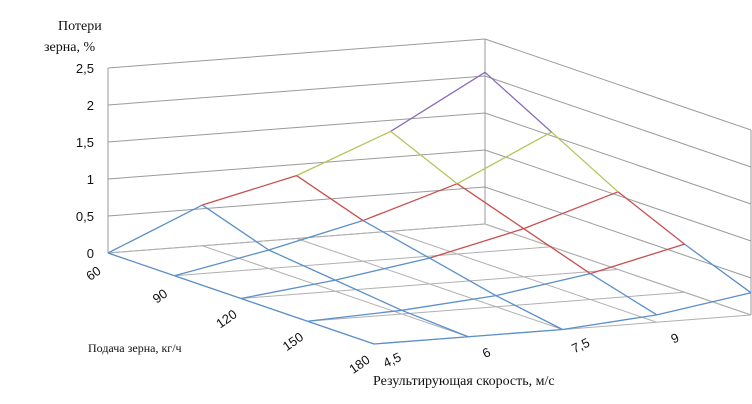 The width and height of the screenshot is (752, 404). I want to click on x-axis-title: Подача зерна, кг/ч, so click(135, 348).